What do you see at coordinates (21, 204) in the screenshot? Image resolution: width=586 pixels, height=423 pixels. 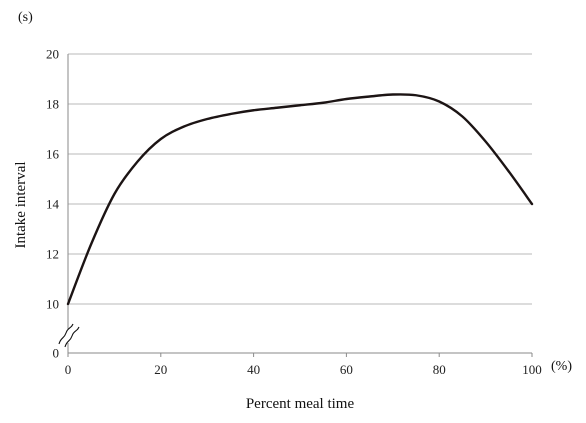 I see `y-axis-title: Intake interval` at bounding box center [21, 204].